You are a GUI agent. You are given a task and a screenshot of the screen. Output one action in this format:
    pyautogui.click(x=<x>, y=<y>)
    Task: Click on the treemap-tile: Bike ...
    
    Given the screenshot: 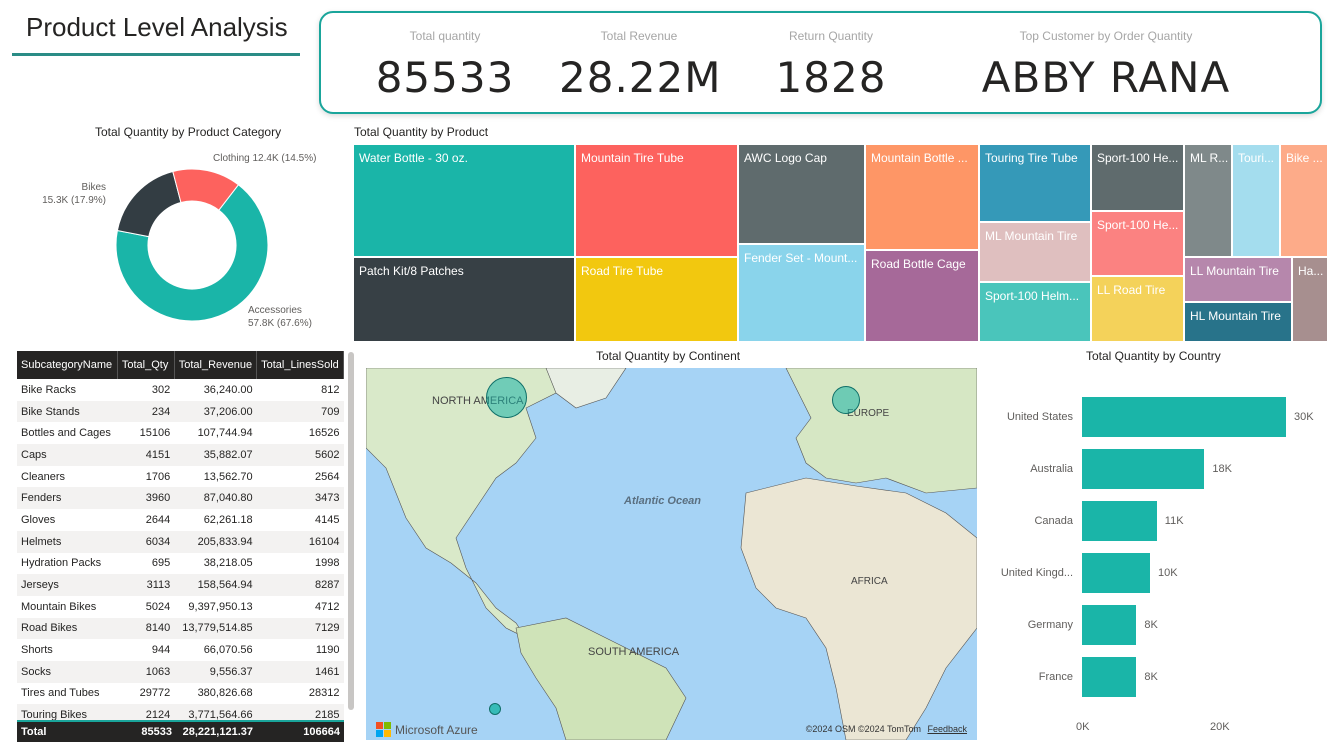 What is the action you would take?
    pyautogui.click(x=1304, y=200)
    